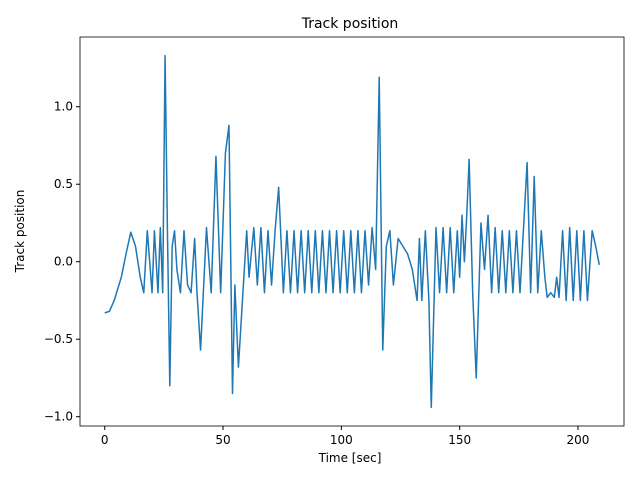  What do you see at coordinates (58, 417) in the screenshot?
I see `y-tick-label: −1.0` at bounding box center [58, 417].